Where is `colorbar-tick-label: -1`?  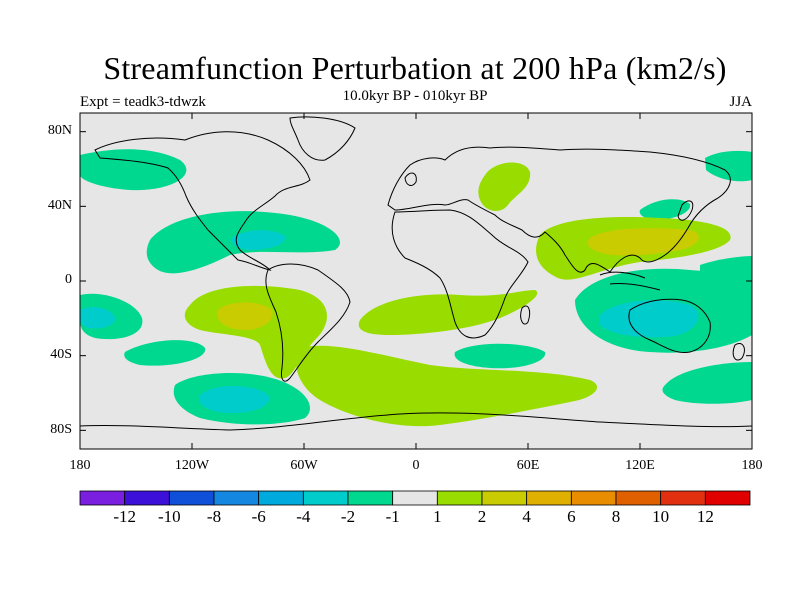 colorbar-tick-label: -1 is located at coordinates (392, 516).